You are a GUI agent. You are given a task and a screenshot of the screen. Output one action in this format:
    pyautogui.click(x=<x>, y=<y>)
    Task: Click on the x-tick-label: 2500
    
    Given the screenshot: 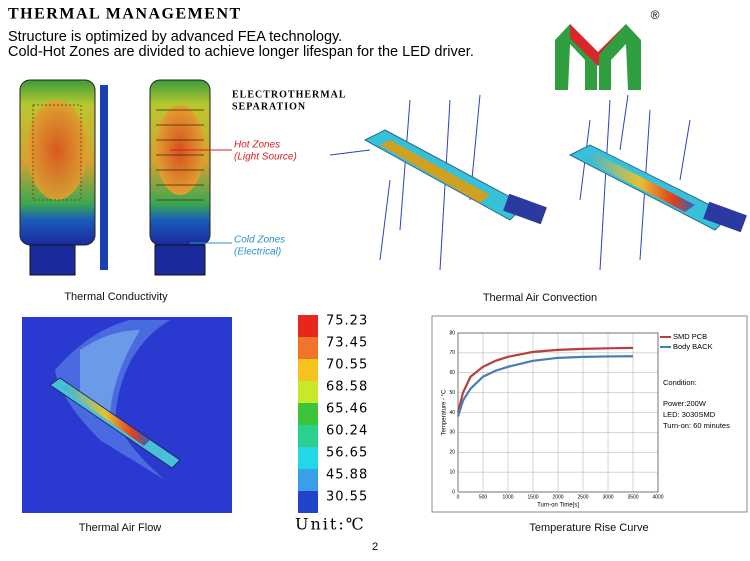 What is the action you would take?
    pyautogui.click(x=582, y=497)
    